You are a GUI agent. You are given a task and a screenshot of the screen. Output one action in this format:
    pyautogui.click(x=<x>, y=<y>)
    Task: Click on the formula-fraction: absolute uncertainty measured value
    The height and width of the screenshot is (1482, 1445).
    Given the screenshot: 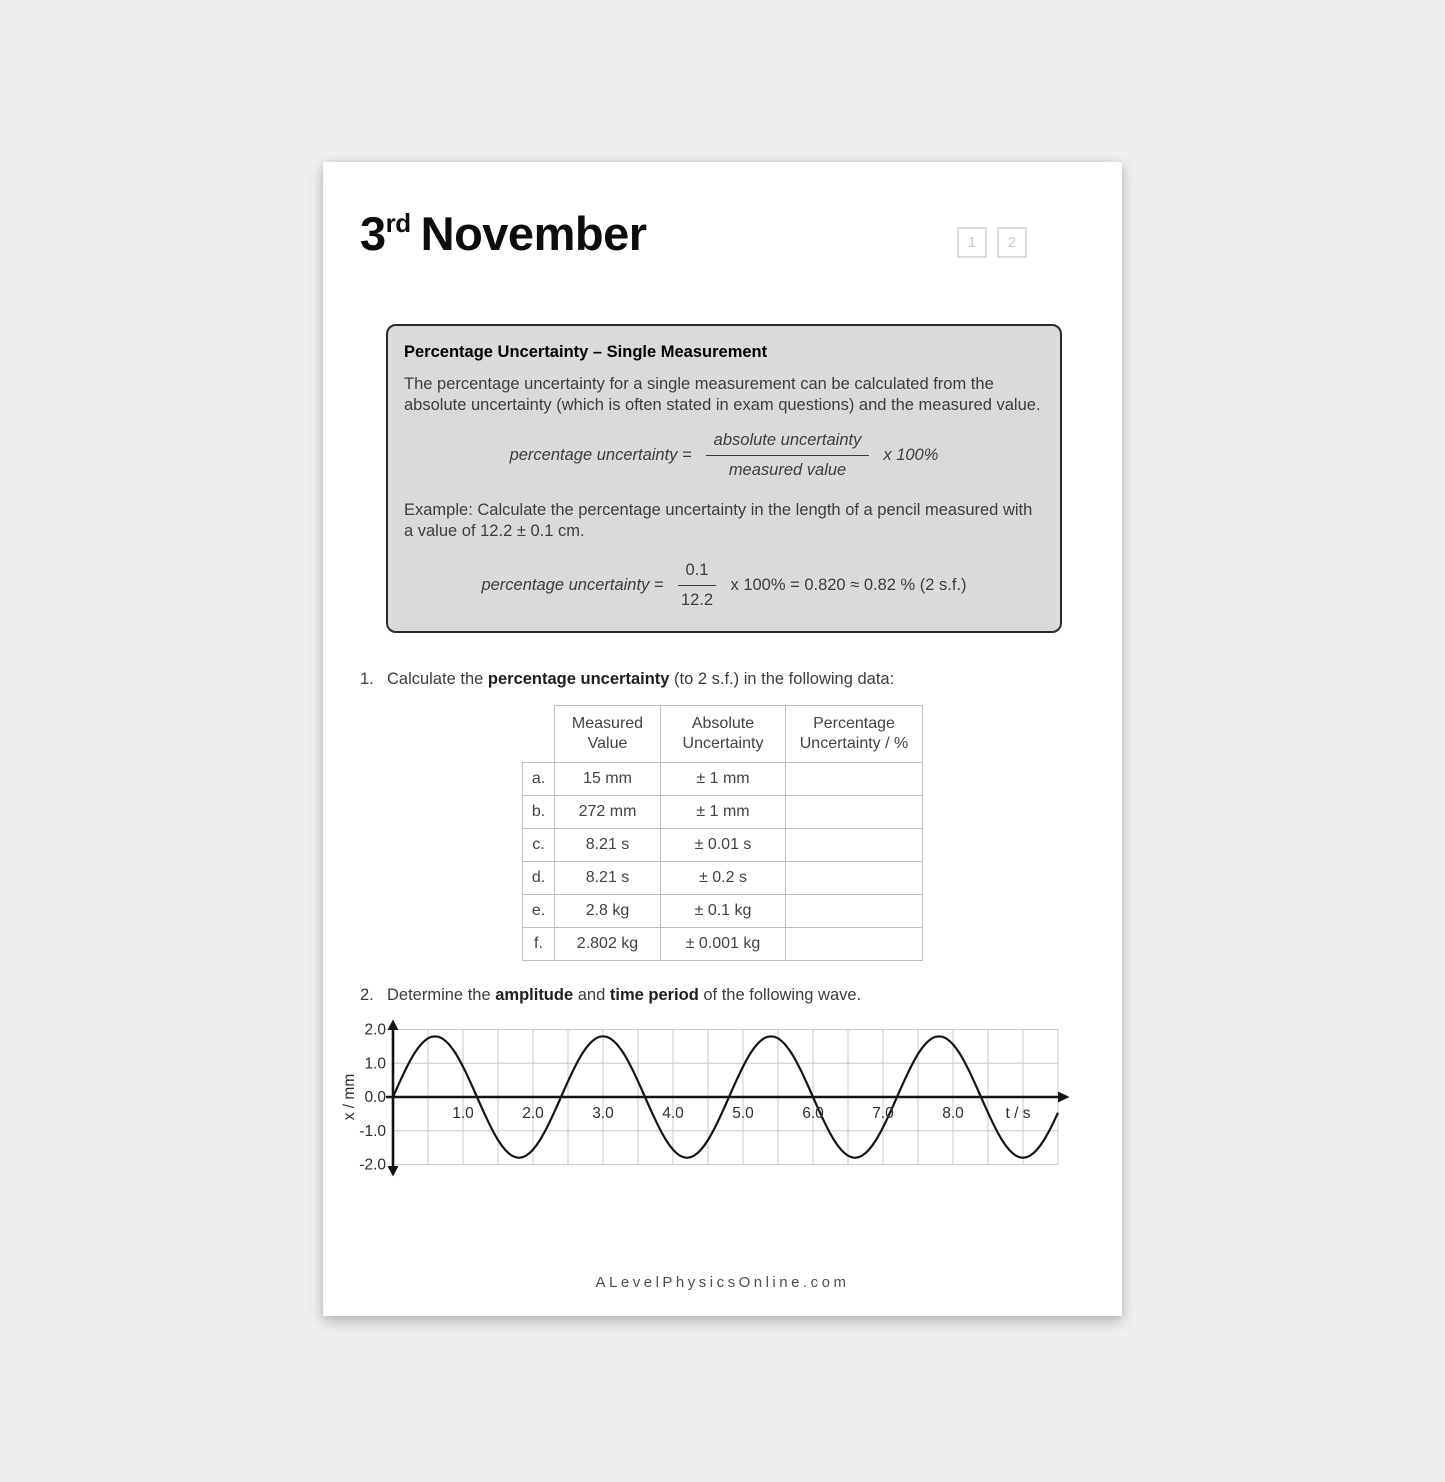 What is the action you would take?
    pyautogui.click(x=787, y=455)
    